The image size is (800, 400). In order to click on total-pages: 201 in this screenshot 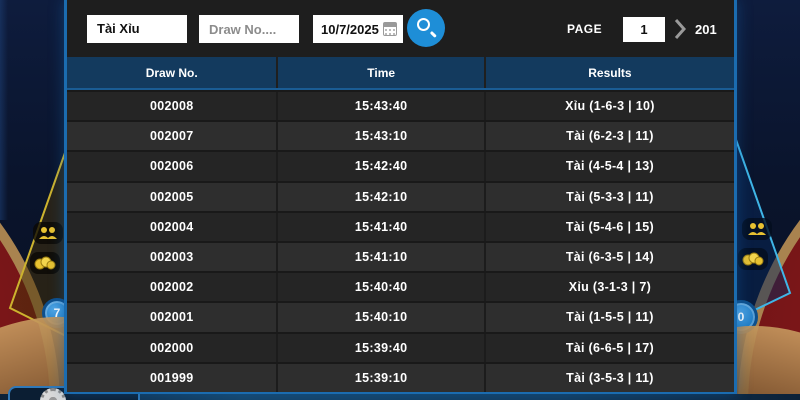, I will do `click(706, 29)`.